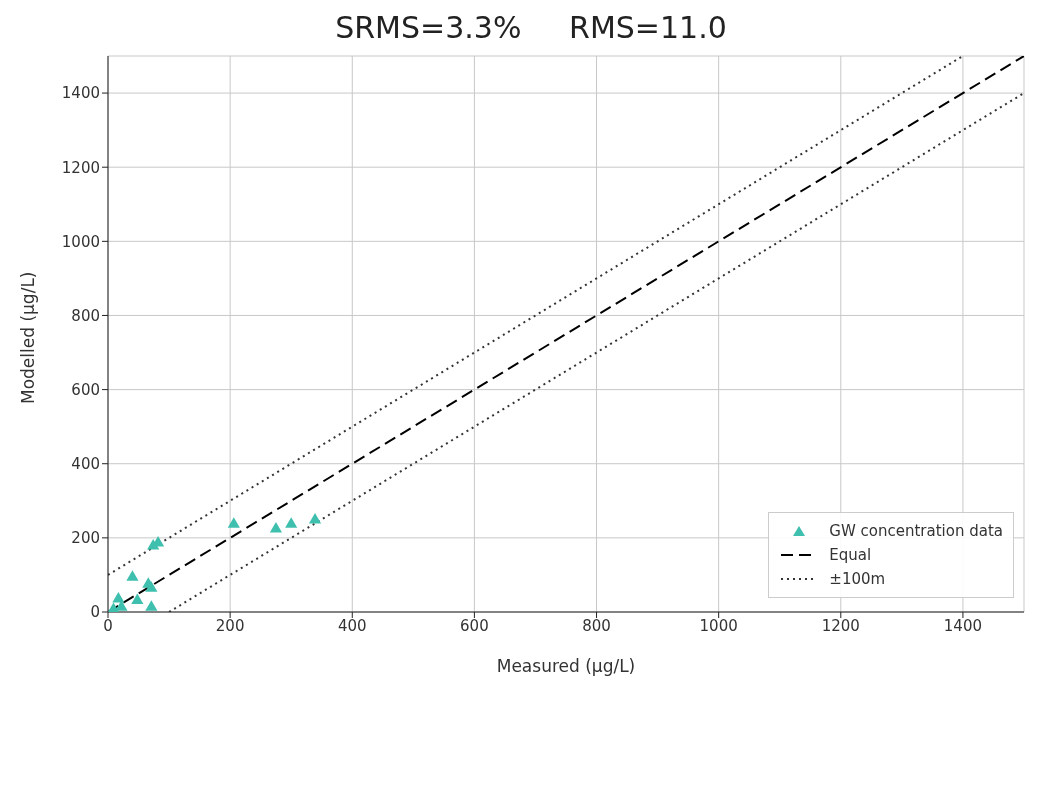 This screenshot has height=794, width=1062. What do you see at coordinates (95, 612) in the screenshot?
I see `y-tick-label: 0` at bounding box center [95, 612].